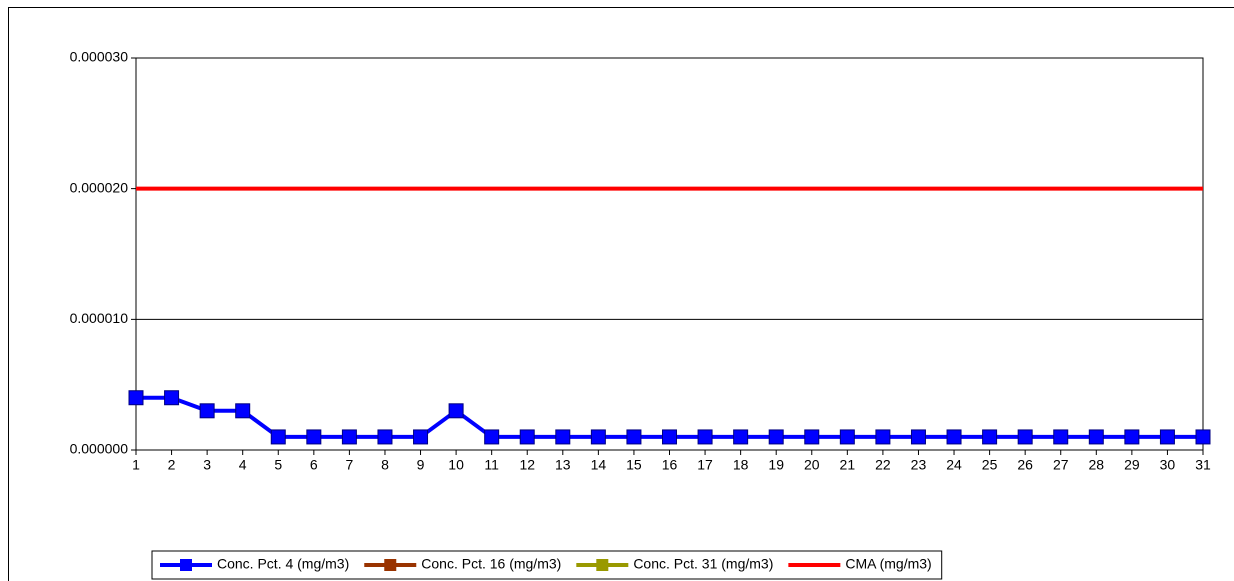 Image resolution: width=1234 pixels, height=581 pixels. I want to click on x-tick-label: 17, so click(705, 465).